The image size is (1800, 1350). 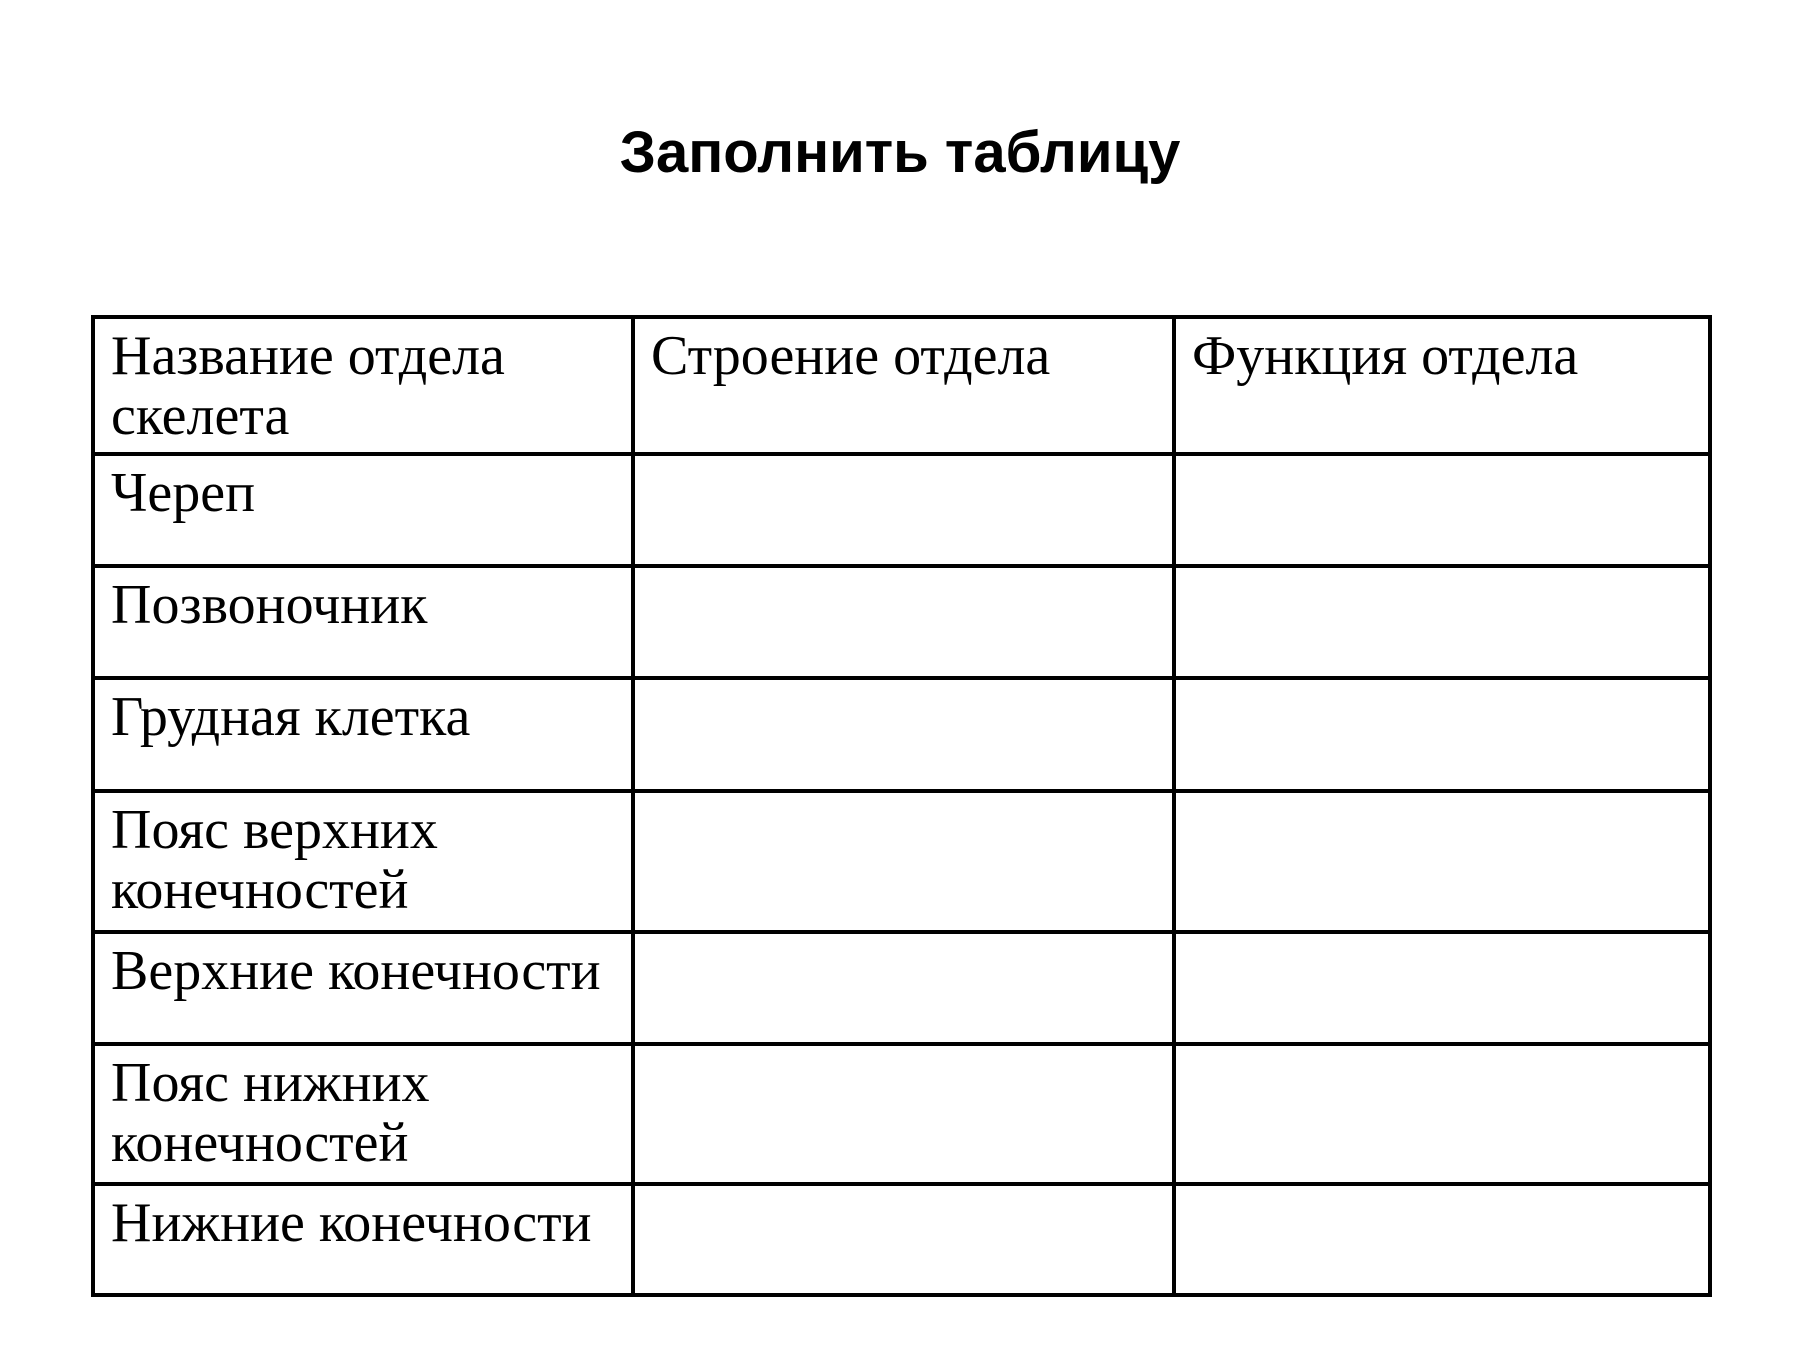 I want to click on table-row: Пояс верхних конечностей, so click(x=901, y=861).